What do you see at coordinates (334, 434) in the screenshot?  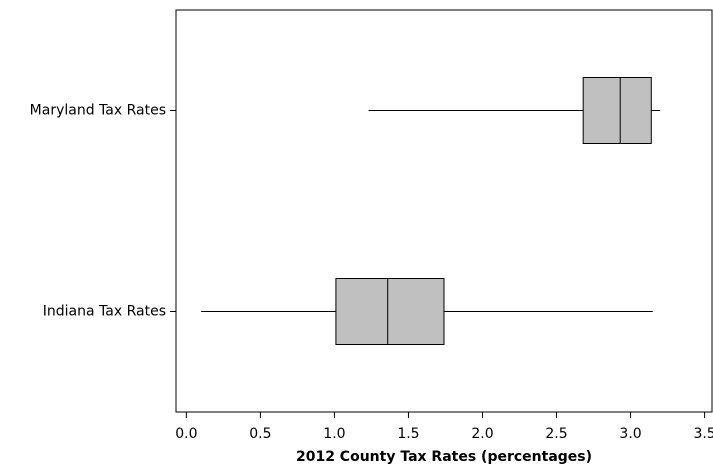 I see `x-tick-label: 1.0` at bounding box center [334, 434].